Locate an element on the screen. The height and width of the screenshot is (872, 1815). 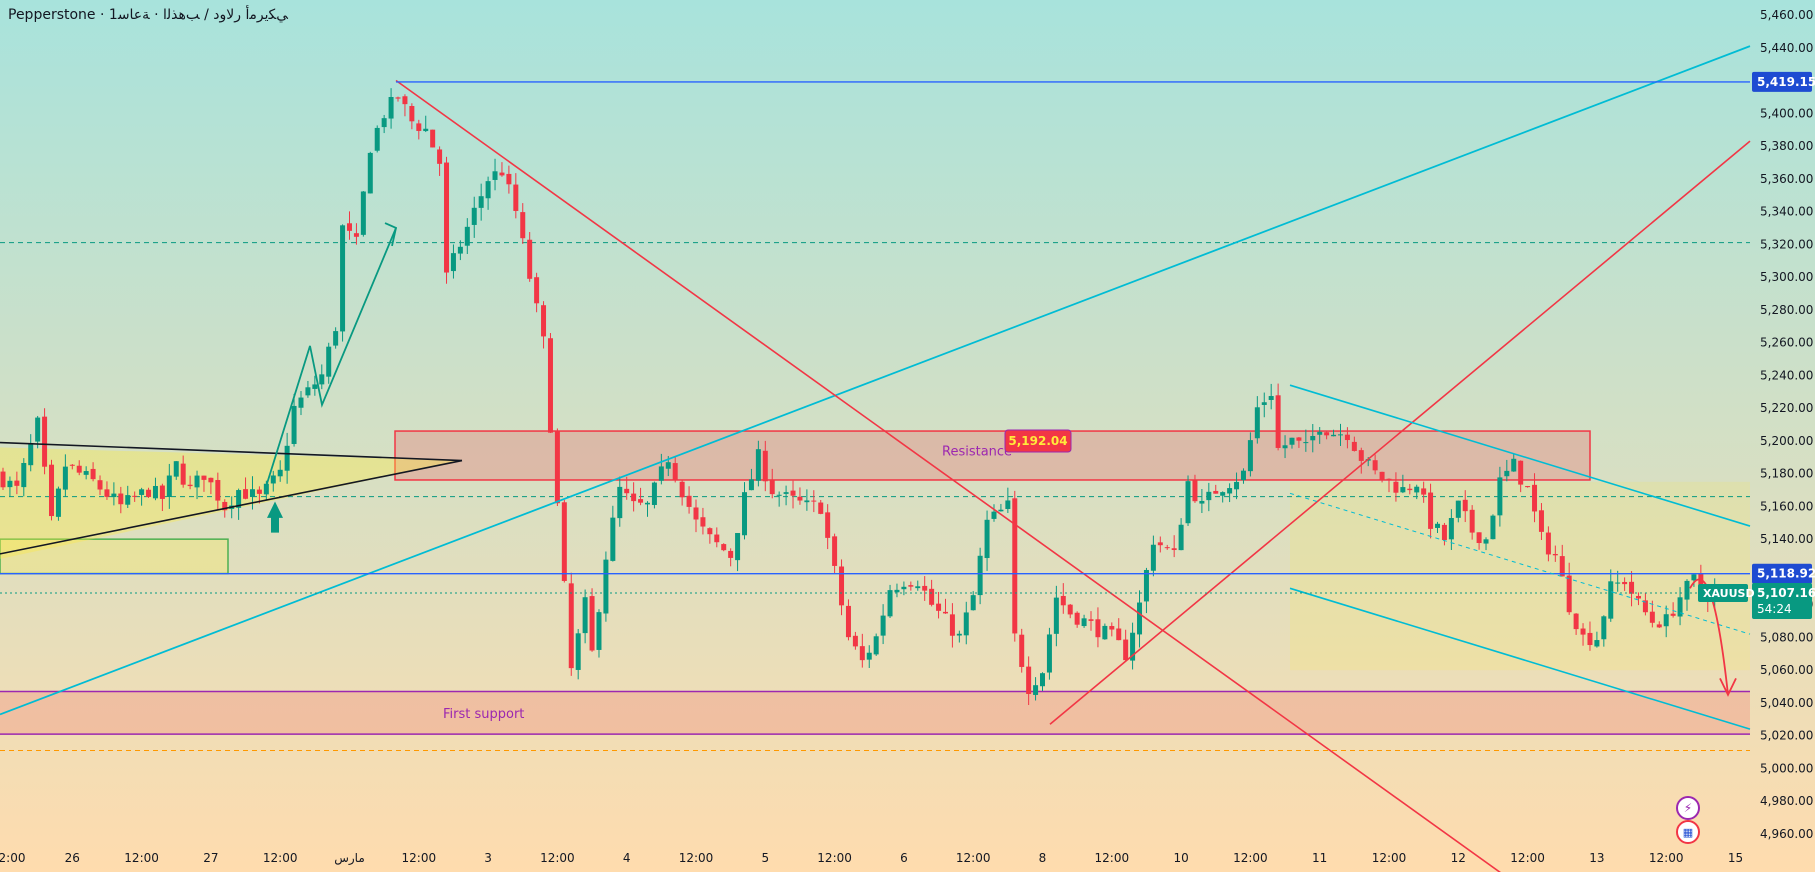
y-tick-label: 5,440.00 is located at coordinates (1786, 48).